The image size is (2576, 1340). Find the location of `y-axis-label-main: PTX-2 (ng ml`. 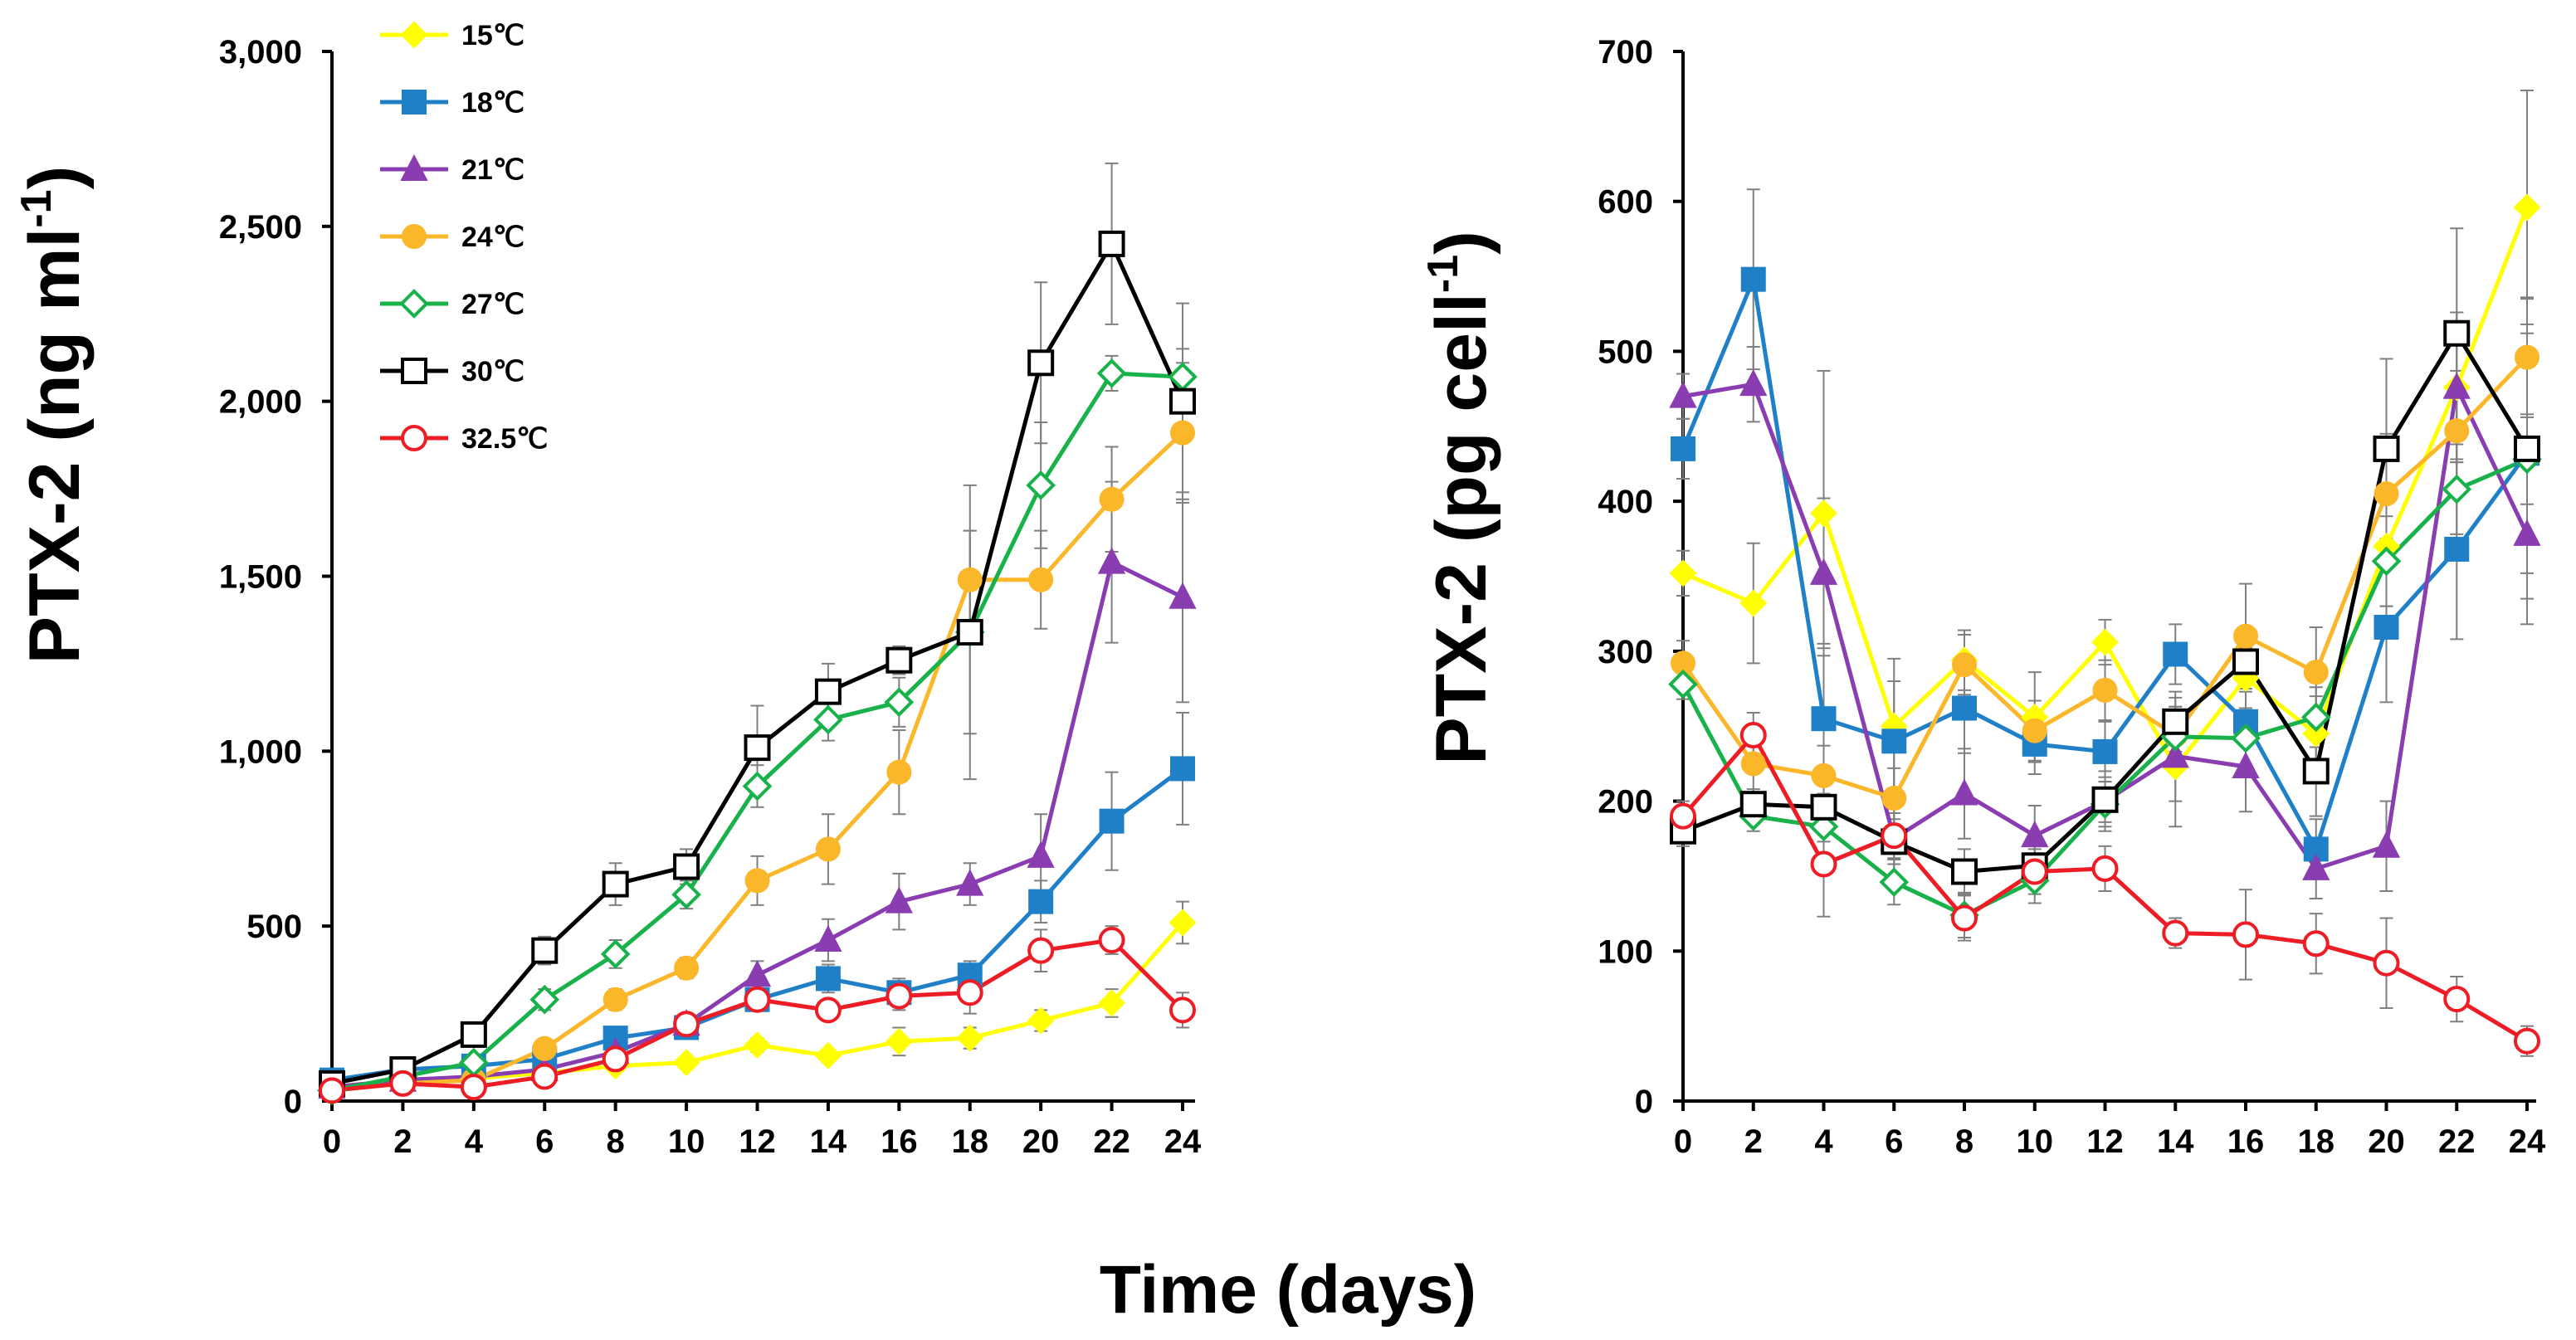

y-axis-label-main: PTX-2 (ng ml is located at coordinates (55, 447).